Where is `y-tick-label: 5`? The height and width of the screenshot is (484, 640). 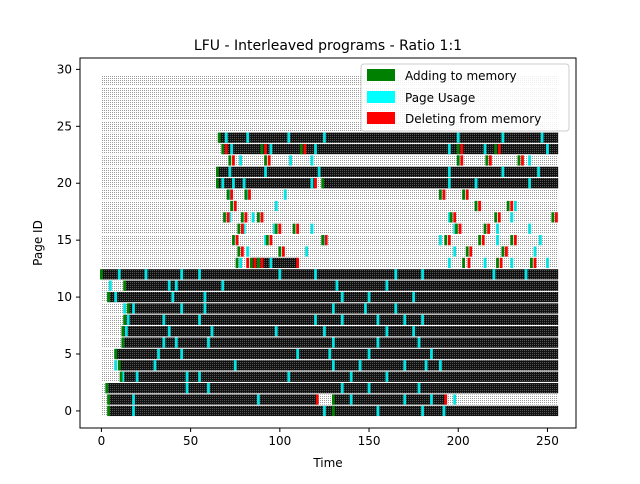 y-tick-label: 5 is located at coordinates (68, 354).